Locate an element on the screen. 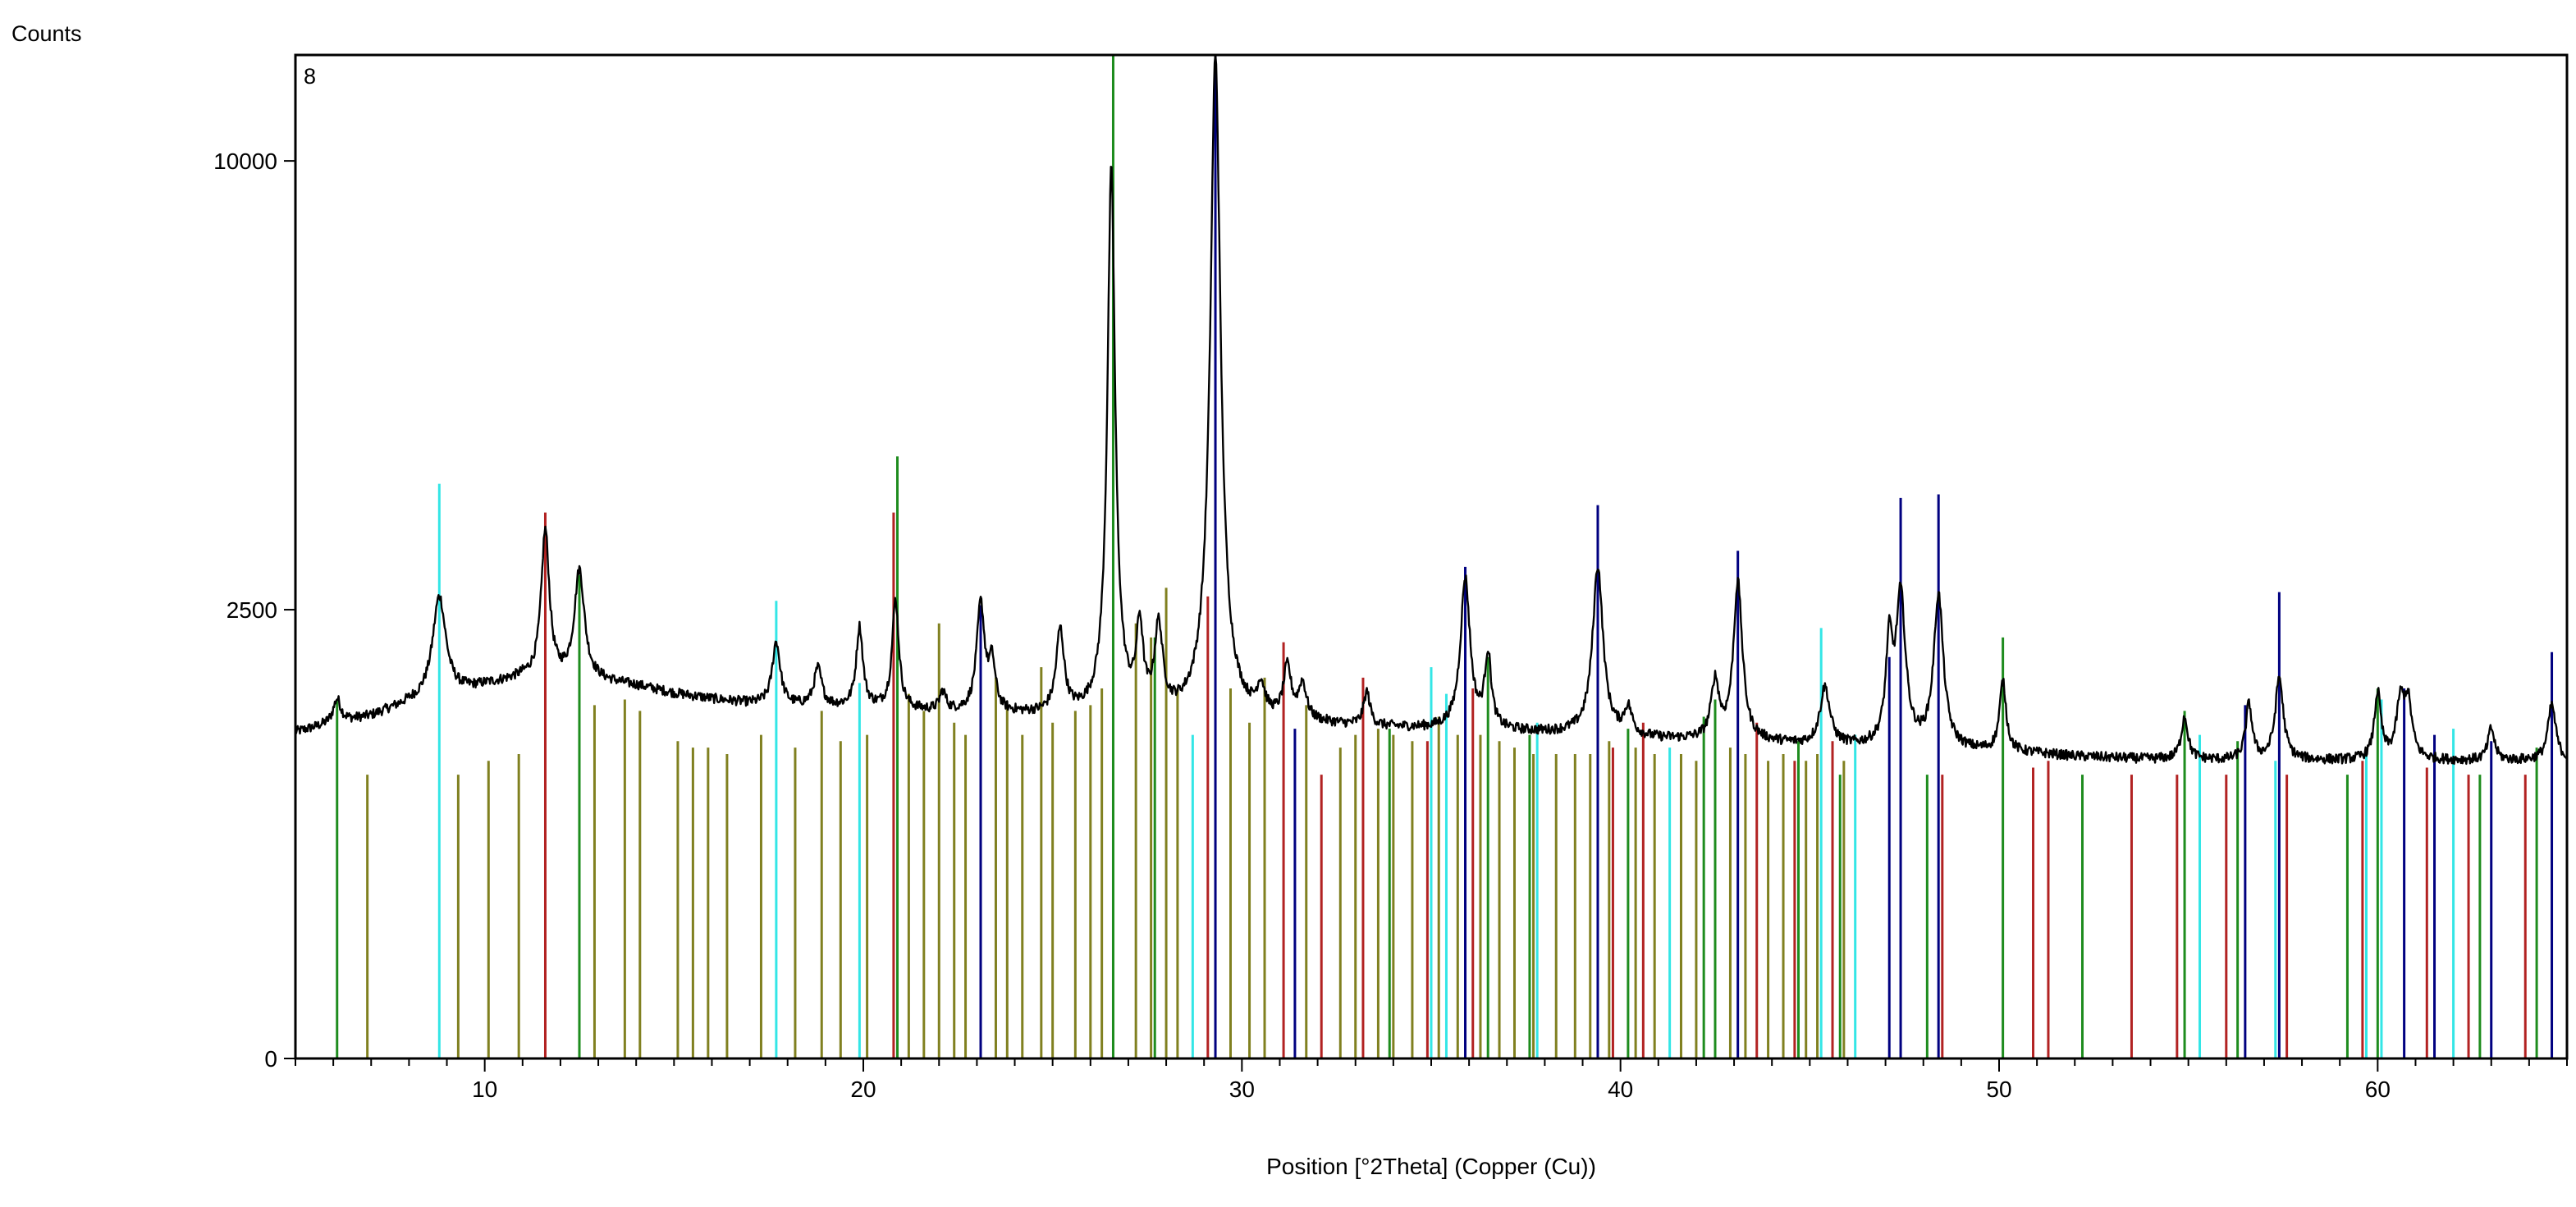  y-tick-label: 2500 is located at coordinates (251, 610).